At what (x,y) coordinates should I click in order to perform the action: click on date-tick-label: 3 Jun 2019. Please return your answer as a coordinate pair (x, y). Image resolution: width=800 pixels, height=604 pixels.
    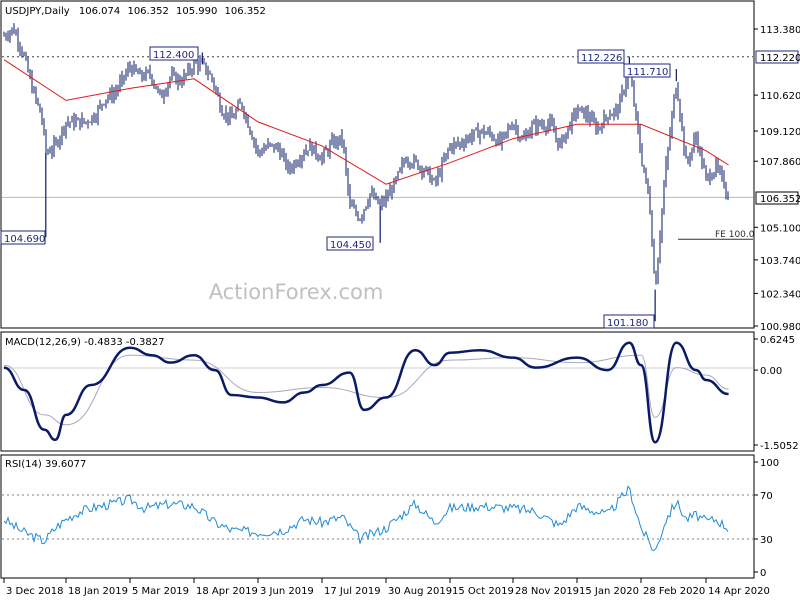
    Looking at the image, I should click on (287, 591).